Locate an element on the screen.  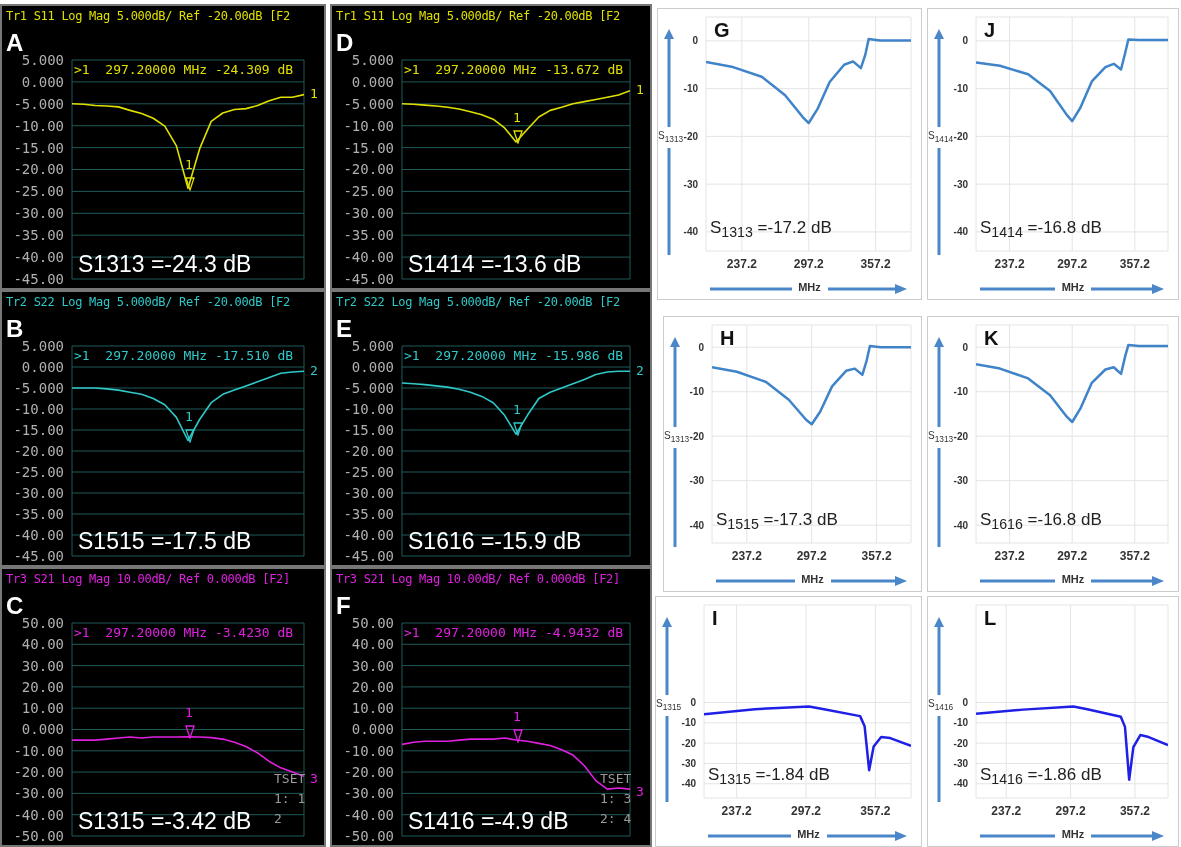
annotation: I is located at coordinates (715, 618).